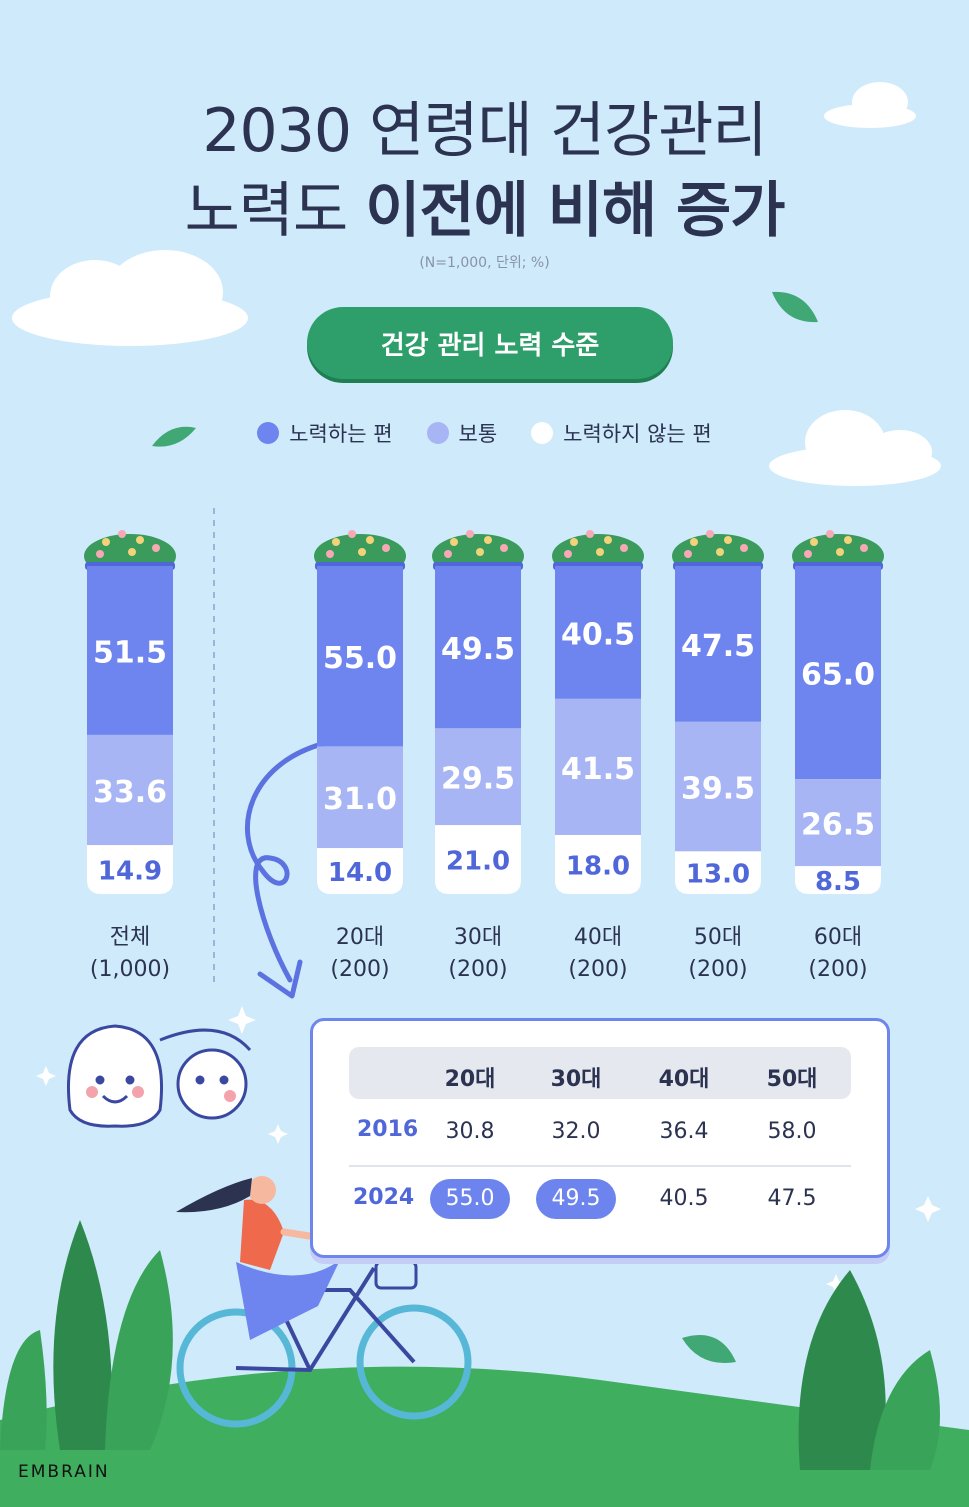 This screenshot has height=1507, width=969. I want to click on category-label: 50대, so click(718, 937).